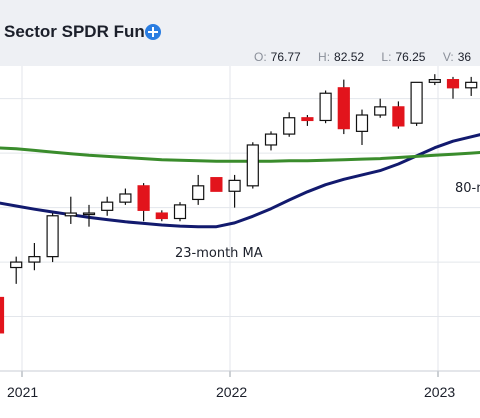 The width and height of the screenshot is (480, 418). I want to click on low-value: 76.25, so click(410, 57).